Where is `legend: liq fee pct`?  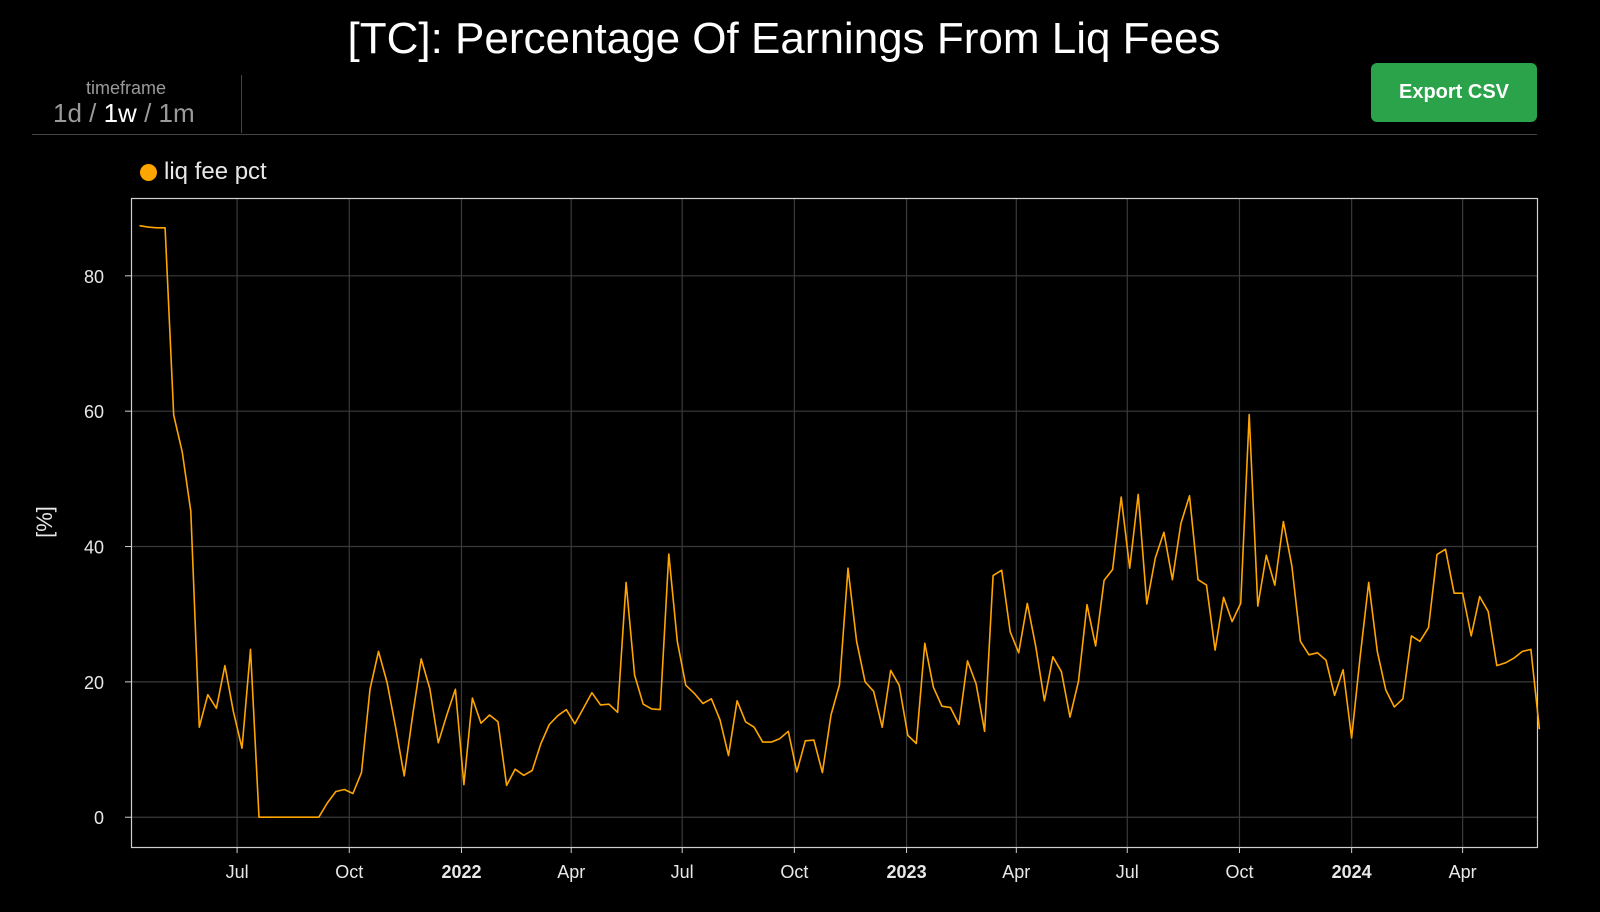 legend: liq fee pct is located at coordinates (203, 172).